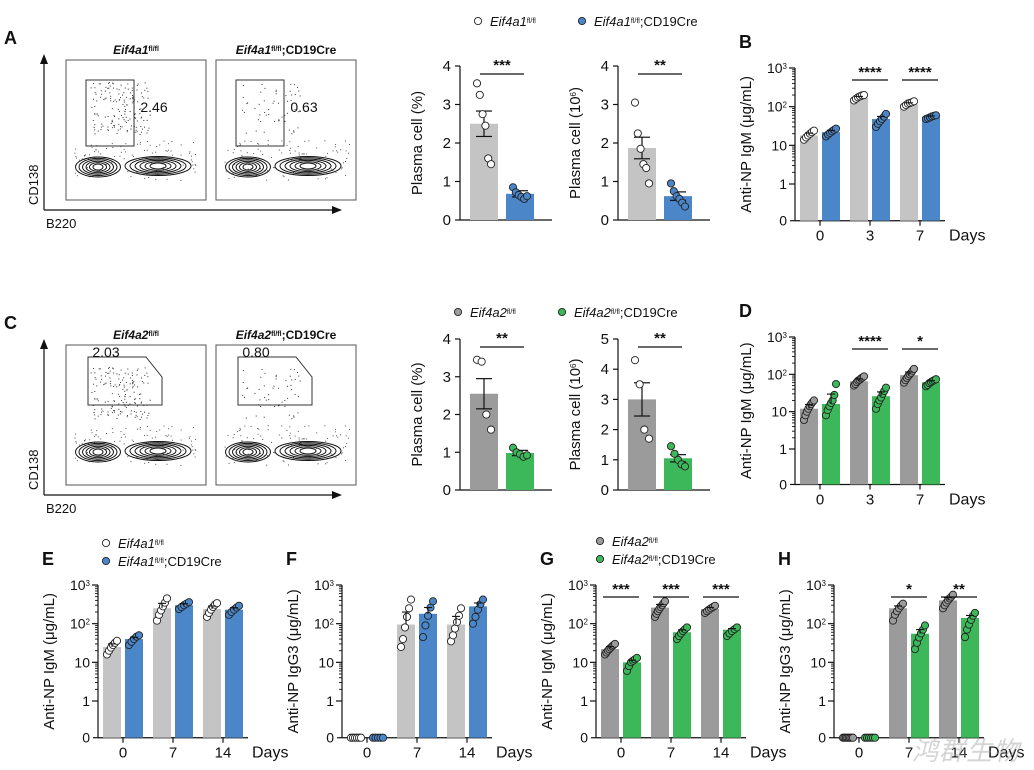 The height and width of the screenshot is (770, 1034). I want to click on significance-marker: *, so click(909, 589).